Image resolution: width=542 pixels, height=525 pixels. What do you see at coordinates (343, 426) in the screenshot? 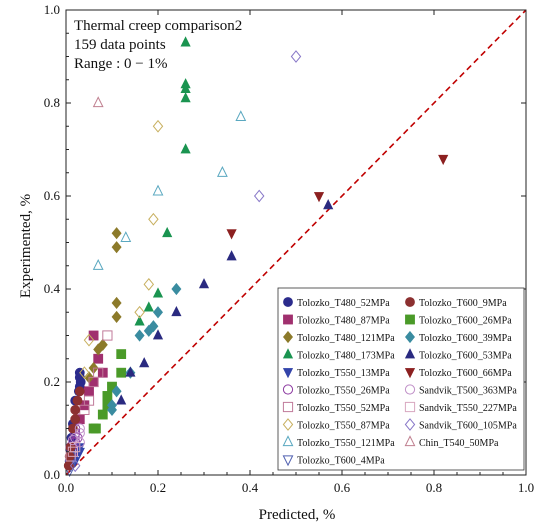
I see `legend-label: Tolozko_T550_87MPa` at bounding box center [343, 426].